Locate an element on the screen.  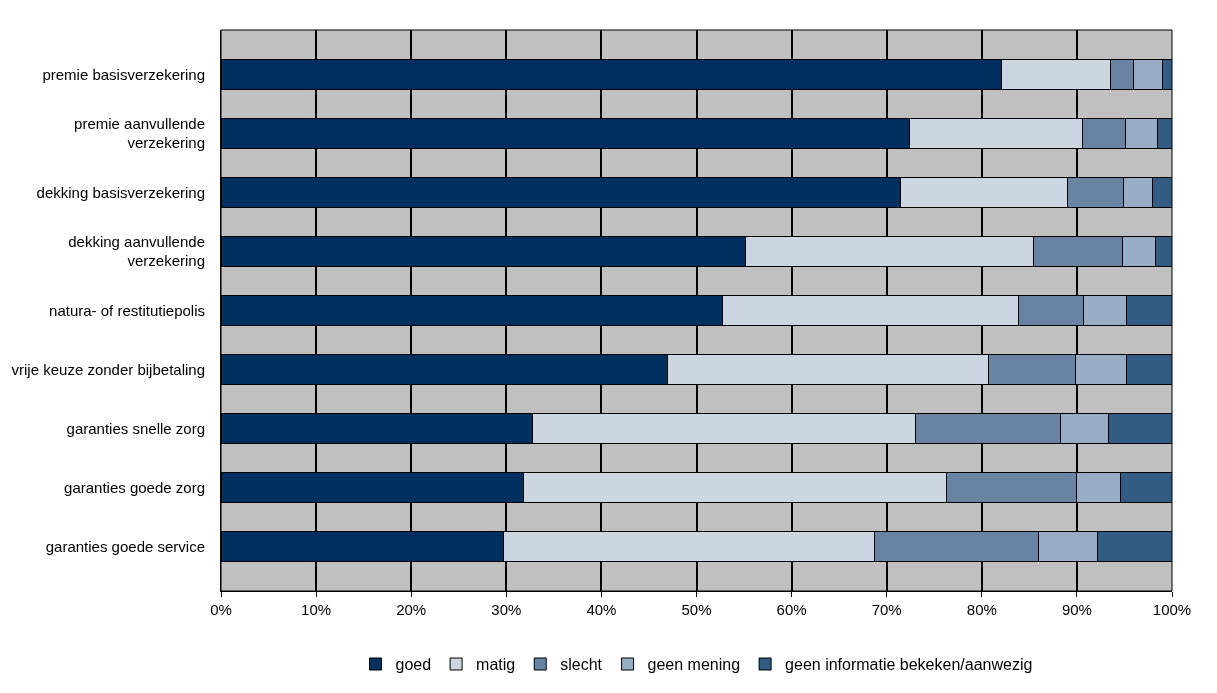
y-tick-label: vrije keuze zonder bijbetaling is located at coordinates (108, 369).